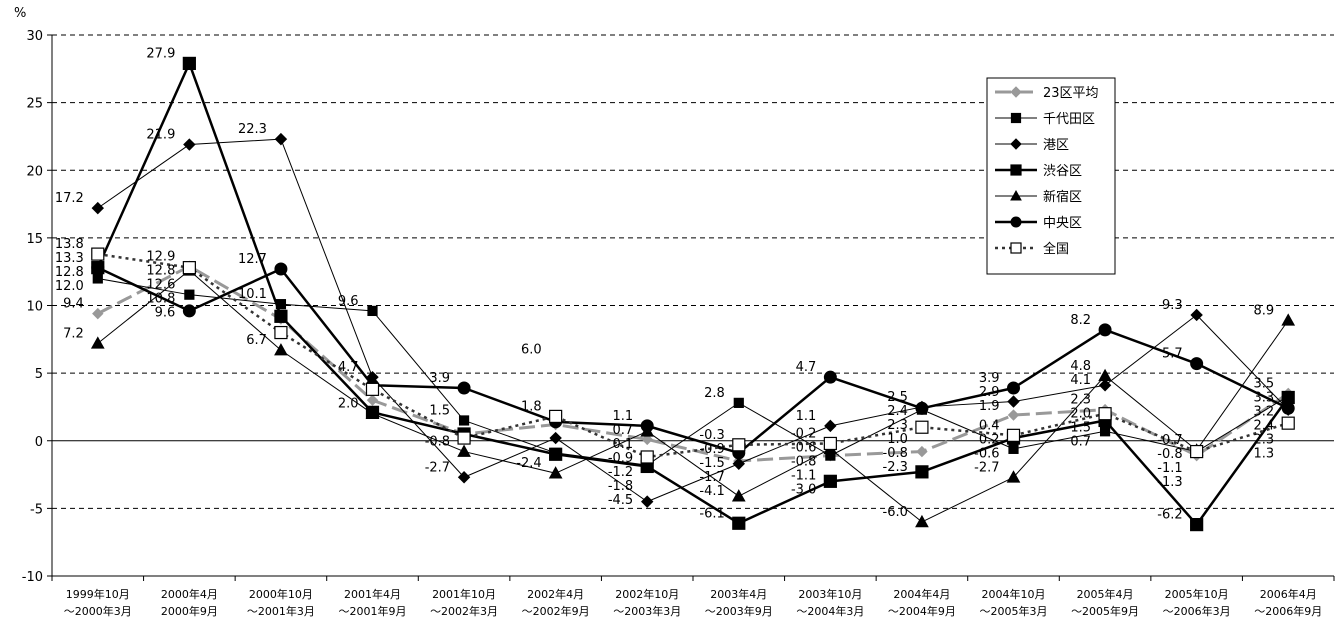  Describe the element at coordinates (830, 611) in the screenshot. I see `x-tick-label-line: ～2004年3月` at that location.